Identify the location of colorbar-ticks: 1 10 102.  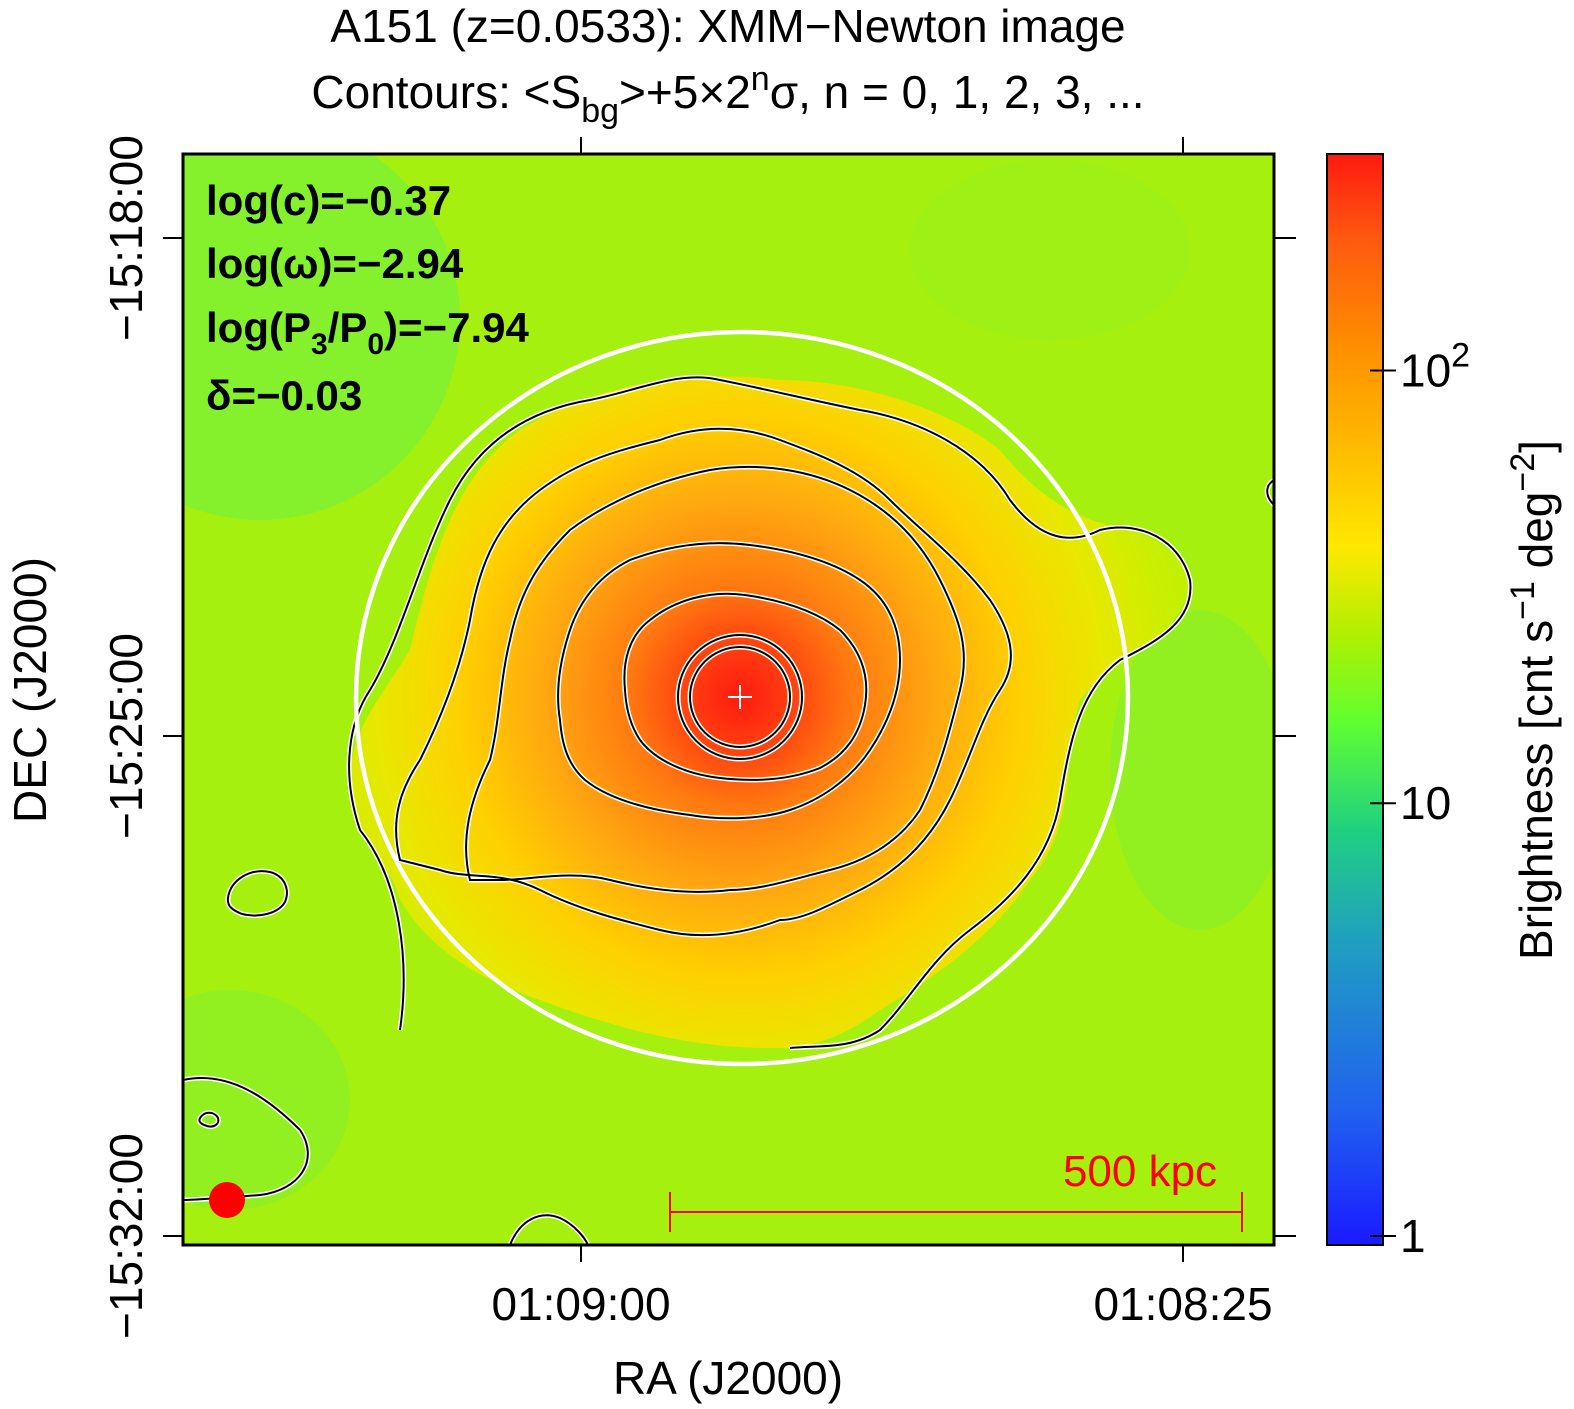
(1420, 799).